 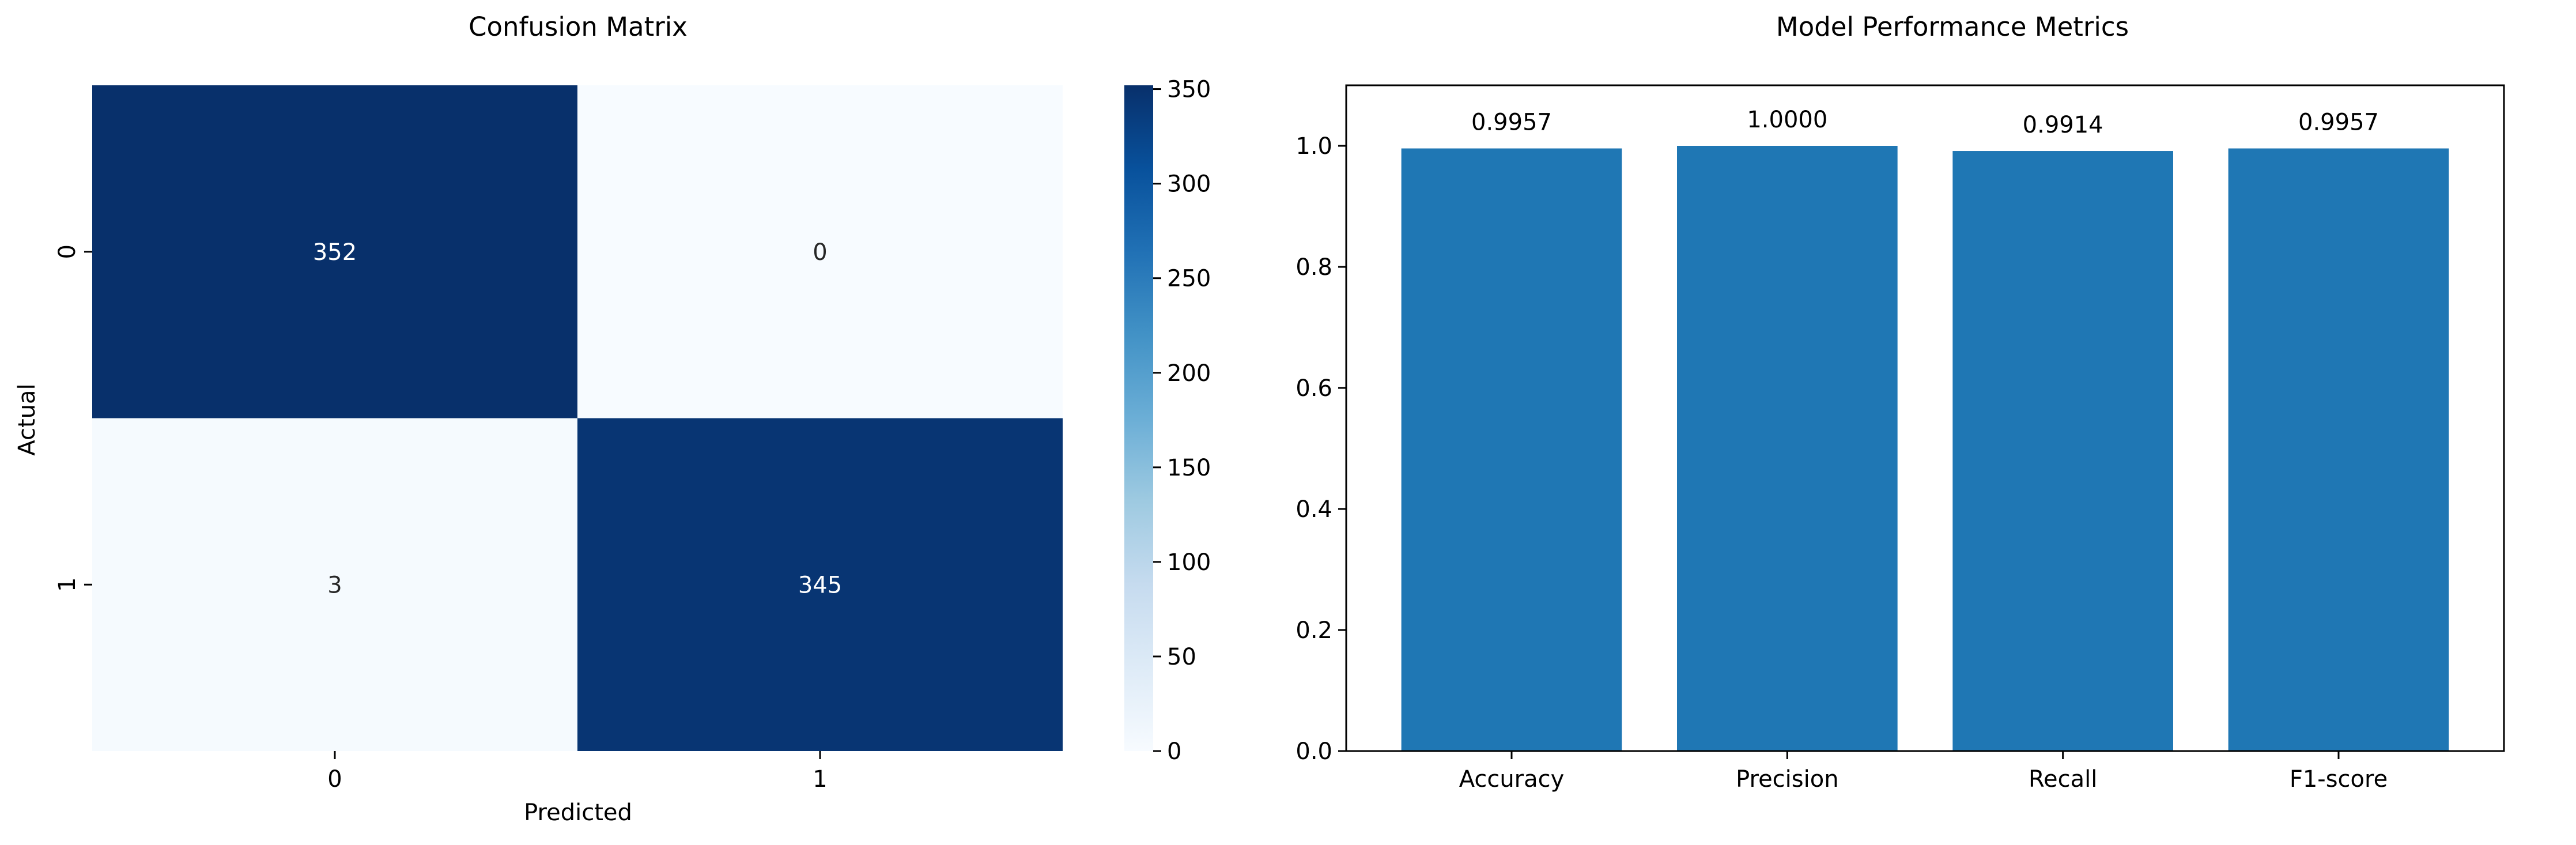 What do you see at coordinates (1189, 373) in the screenshot?
I see `colorbar-tick-label-4: 200` at bounding box center [1189, 373].